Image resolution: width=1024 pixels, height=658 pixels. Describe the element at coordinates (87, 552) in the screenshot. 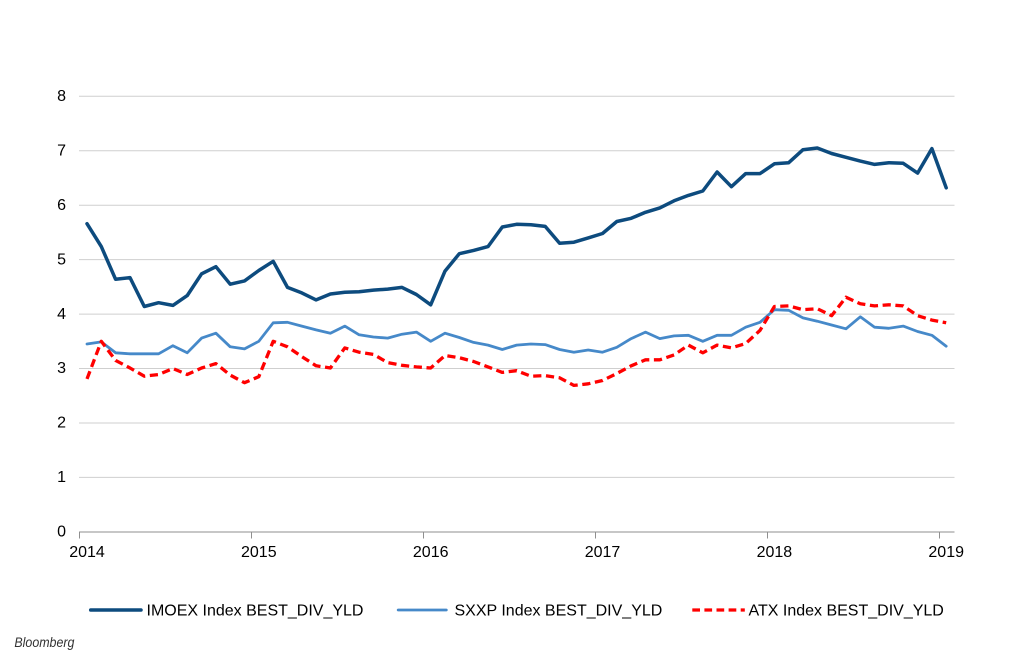

I see `svg-text: 2014` at that location.